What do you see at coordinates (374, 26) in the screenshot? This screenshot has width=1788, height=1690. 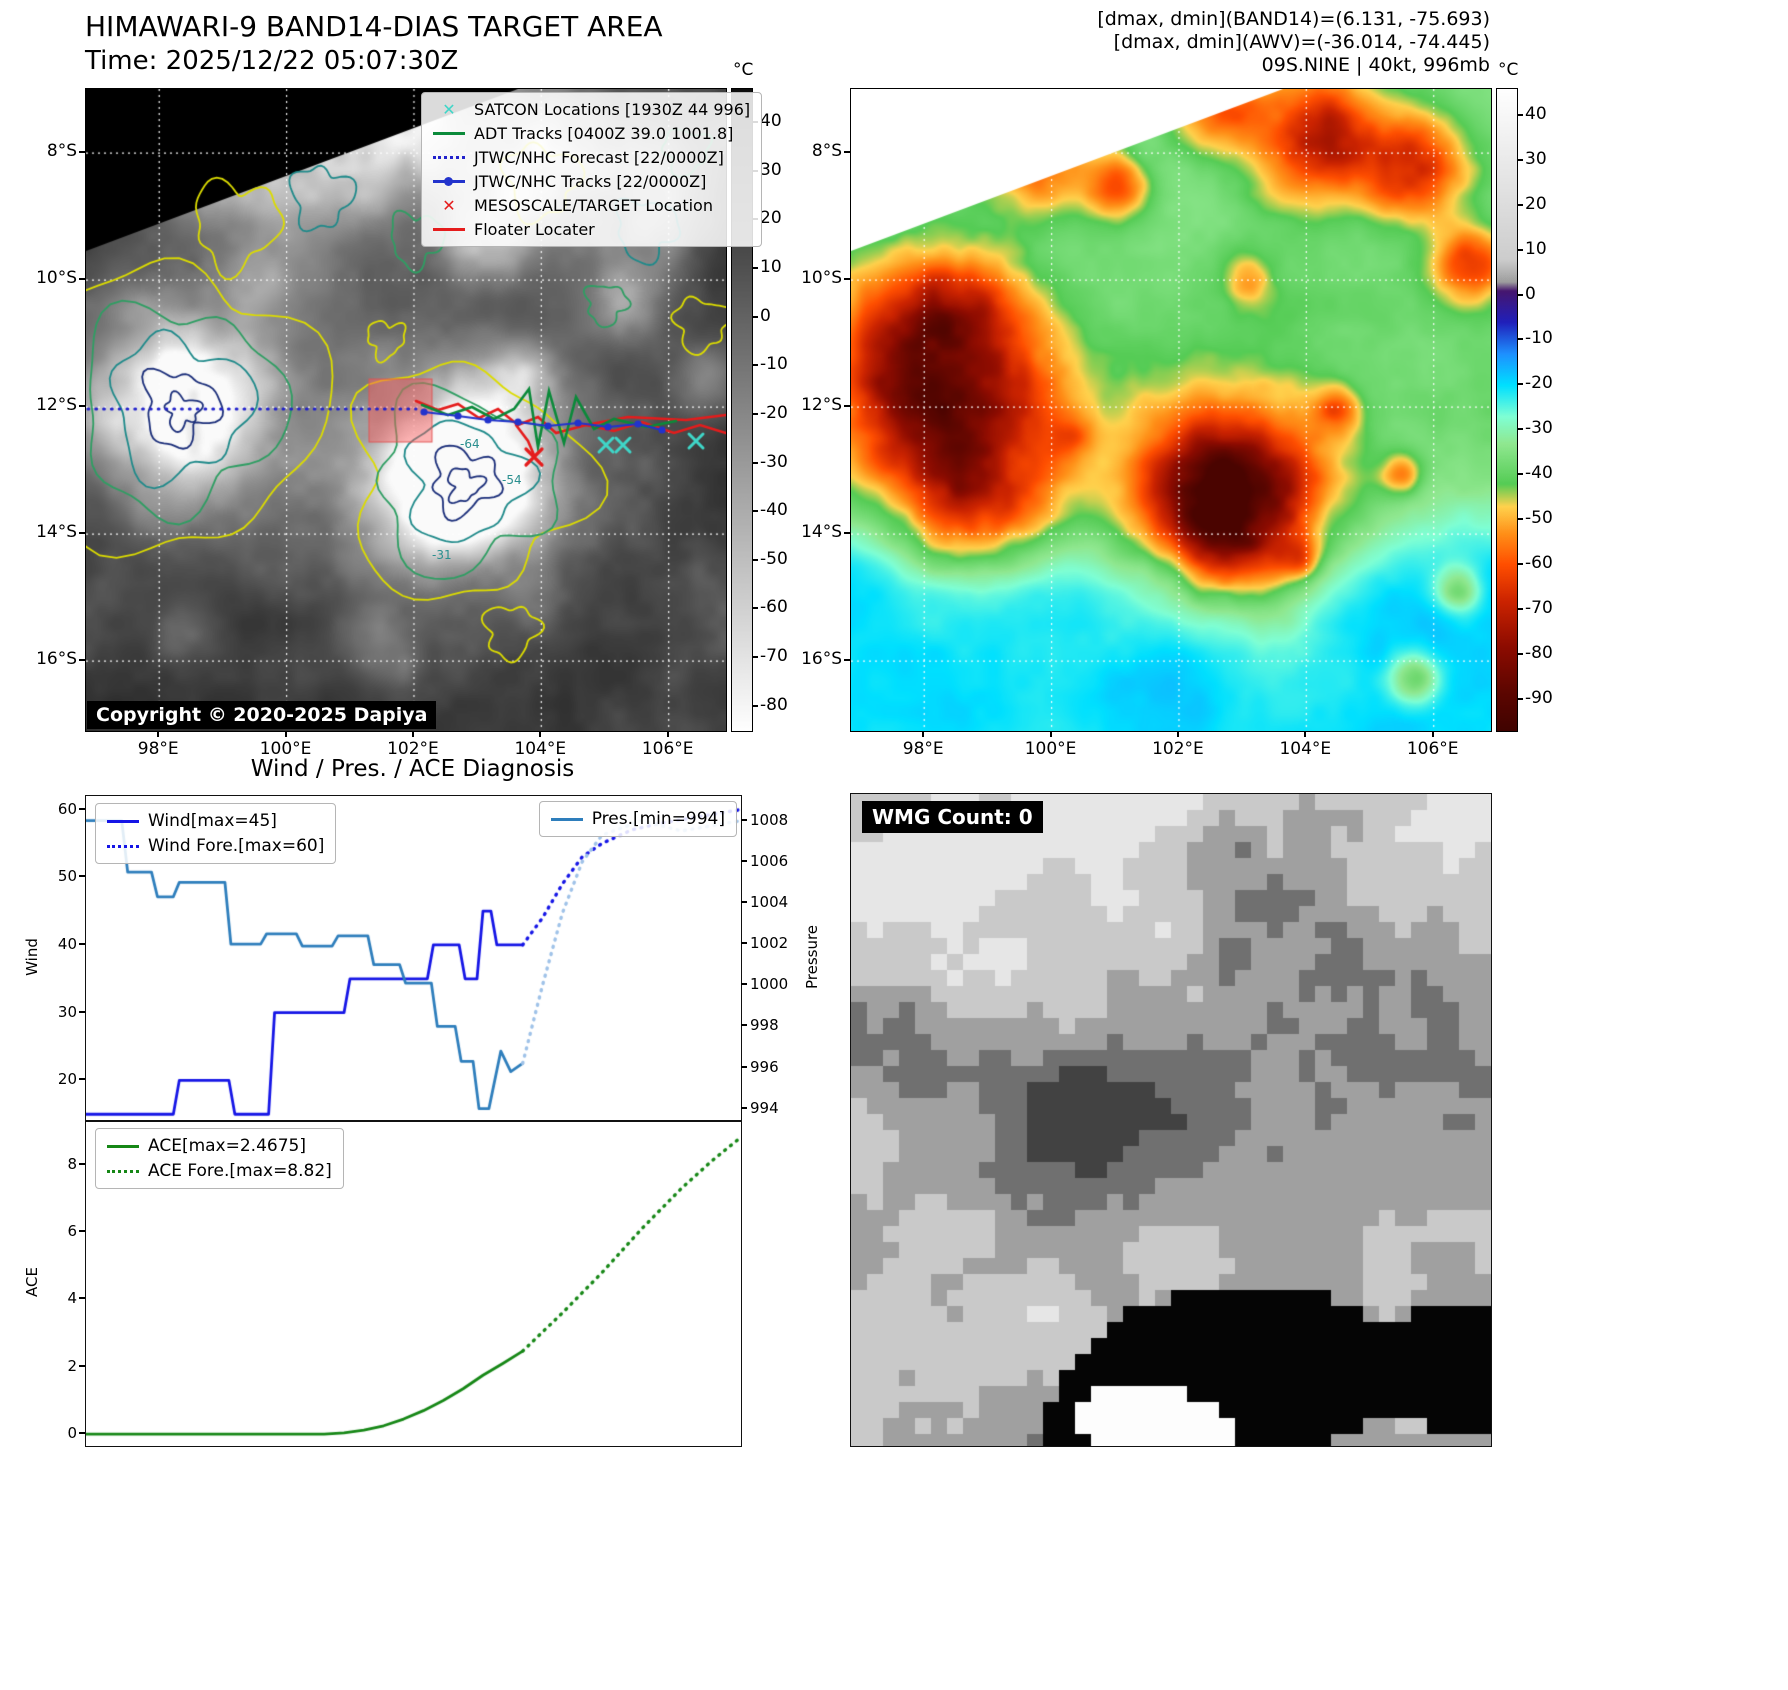 I see `band14-panel-title: HIMAWARI-9 BAND14-DIAS TARGET AREA` at bounding box center [374, 26].